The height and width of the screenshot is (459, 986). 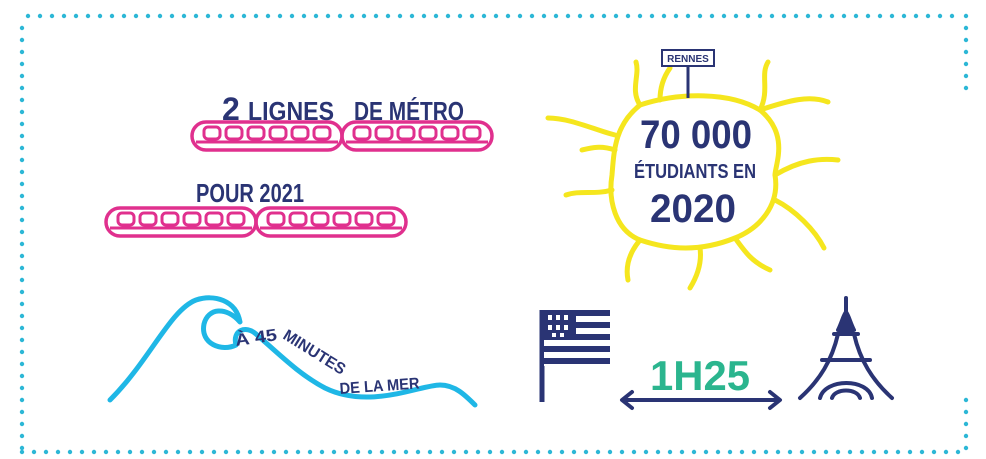 I want to click on paris-section: 1H25, so click(x=716, y=353).